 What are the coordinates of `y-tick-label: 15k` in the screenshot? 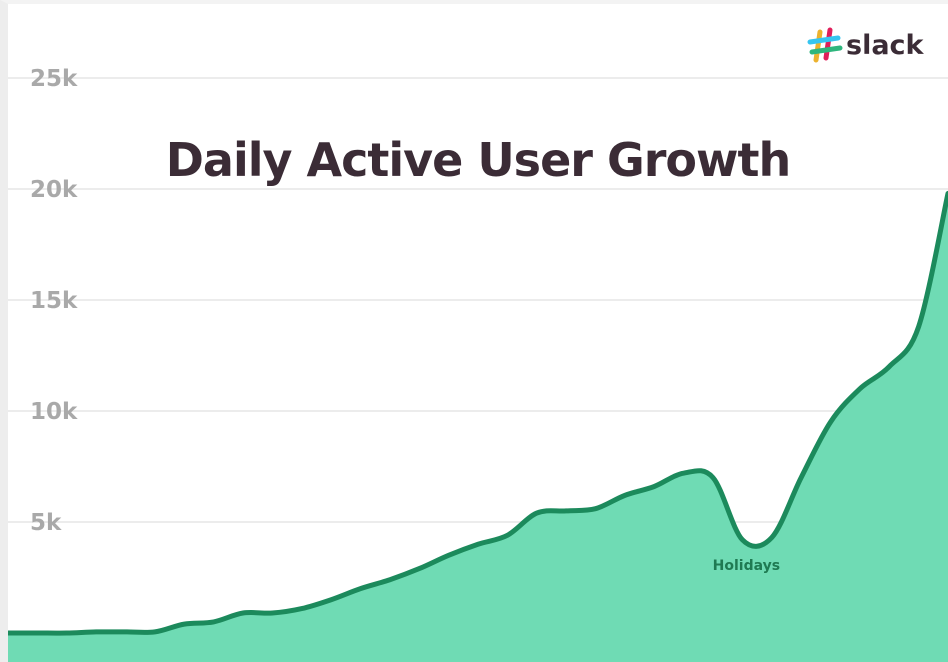 It's located at (54, 301).